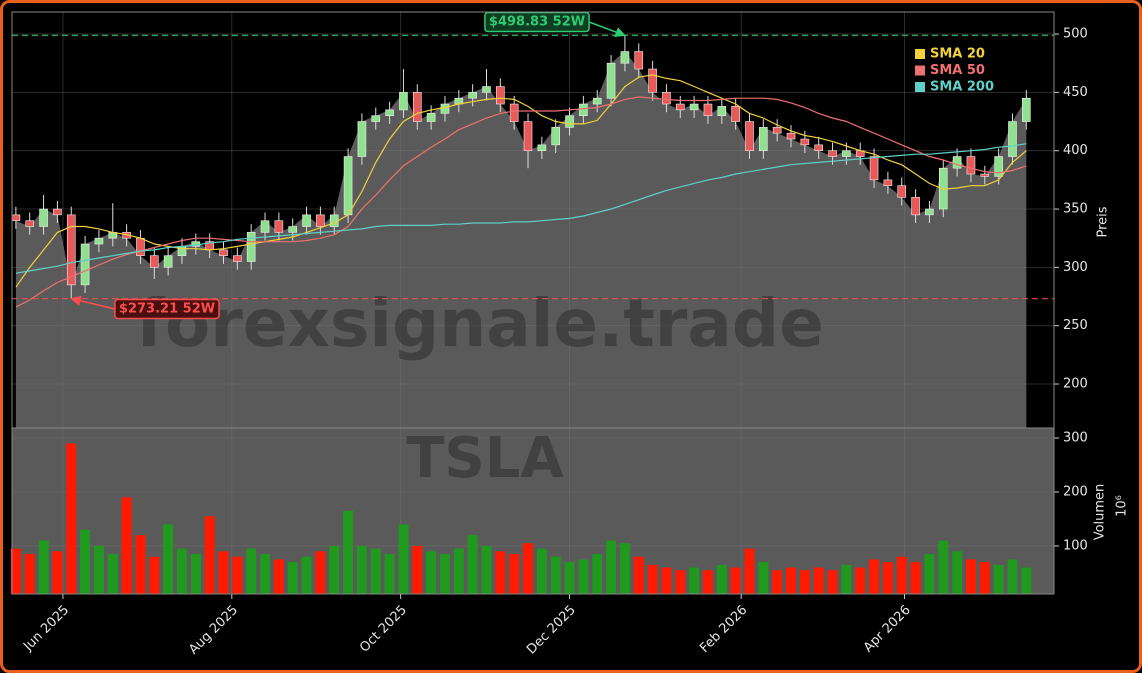  Describe the element at coordinates (167, 309) in the screenshot. I see `annotation: $273.21 52W` at that location.